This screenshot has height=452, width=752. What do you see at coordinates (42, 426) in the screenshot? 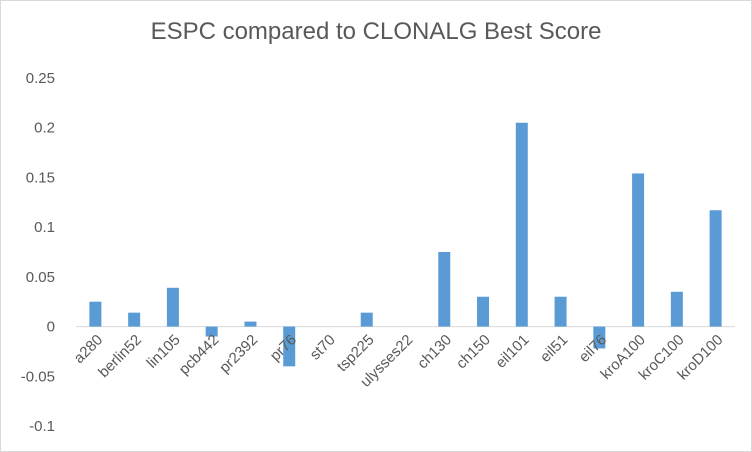
I see `y-tick-label: -0.1` at bounding box center [42, 426].